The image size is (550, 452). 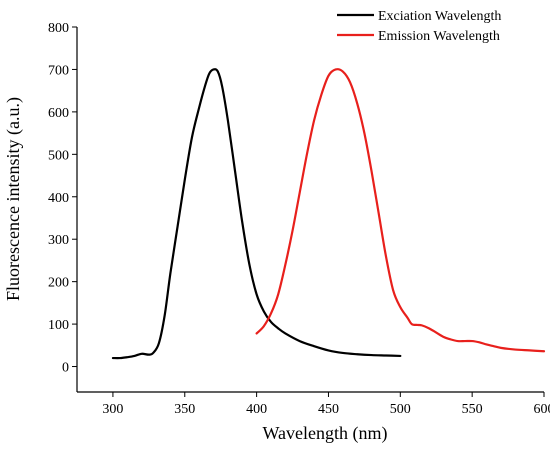 What do you see at coordinates (419, 26) in the screenshot?
I see `legend: Exciation Wavelength Emission Wavelength` at bounding box center [419, 26].